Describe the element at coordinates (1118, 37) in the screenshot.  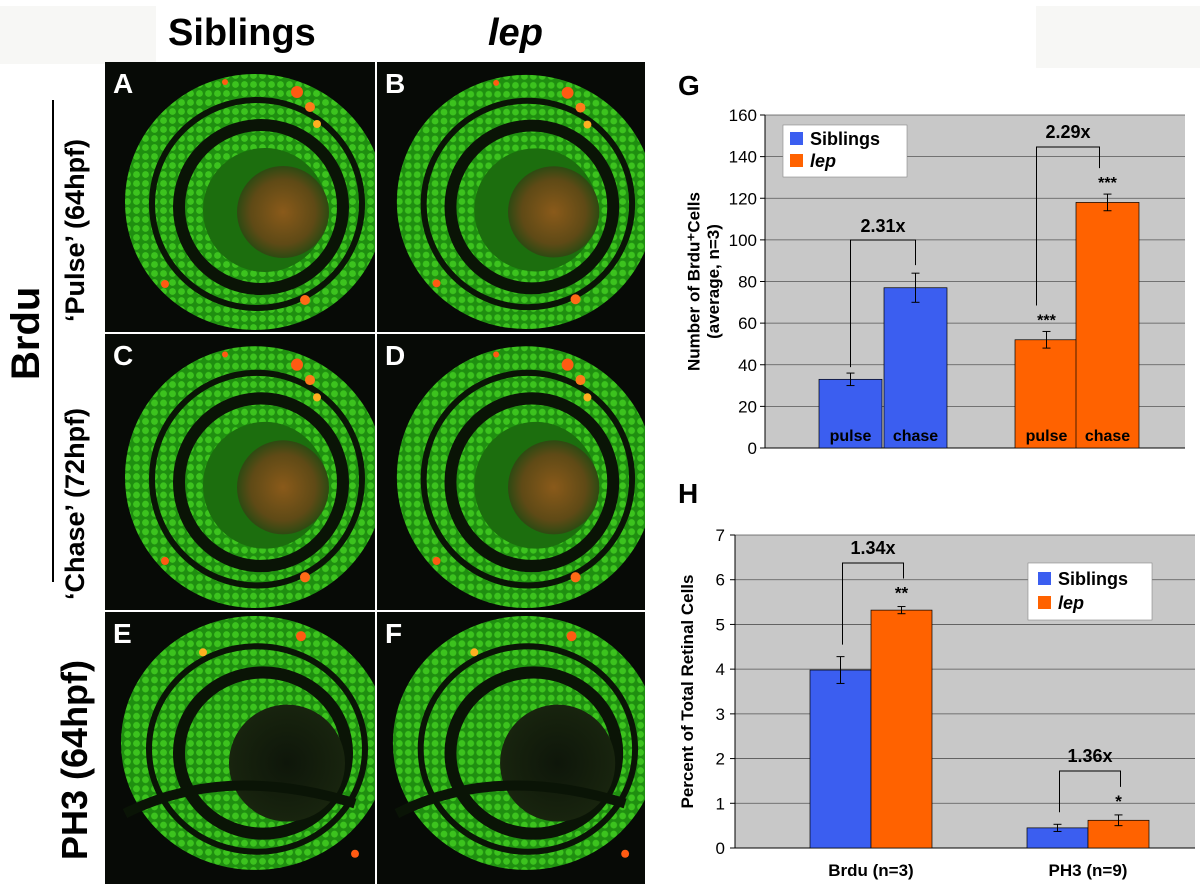
I see `corner-shade` at that location.